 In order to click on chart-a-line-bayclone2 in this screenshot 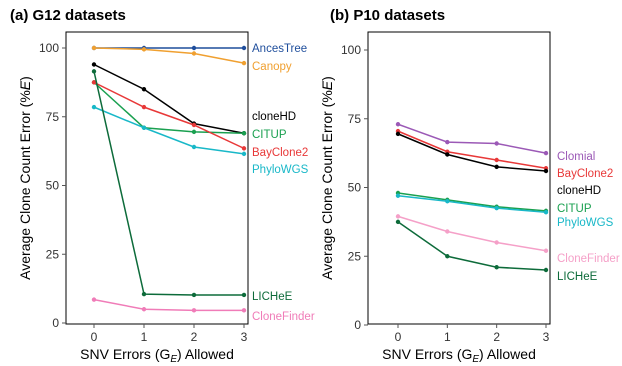, I will do `click(169, 115)`.